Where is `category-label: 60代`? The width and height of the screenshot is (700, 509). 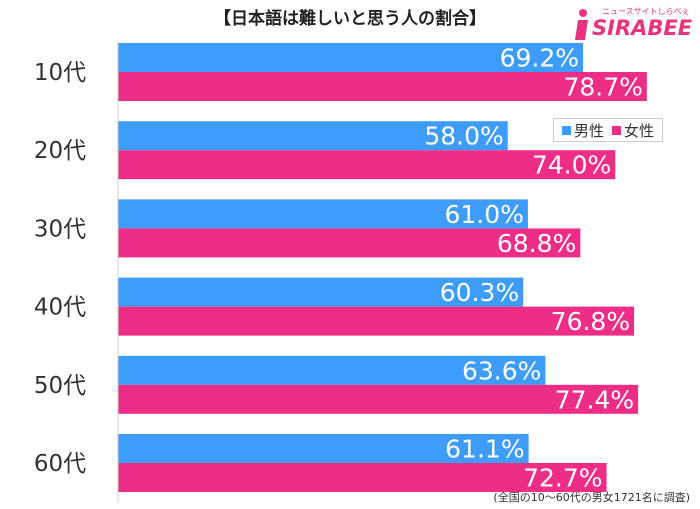 category-label: 60代 is located at coordinates (60, 464).